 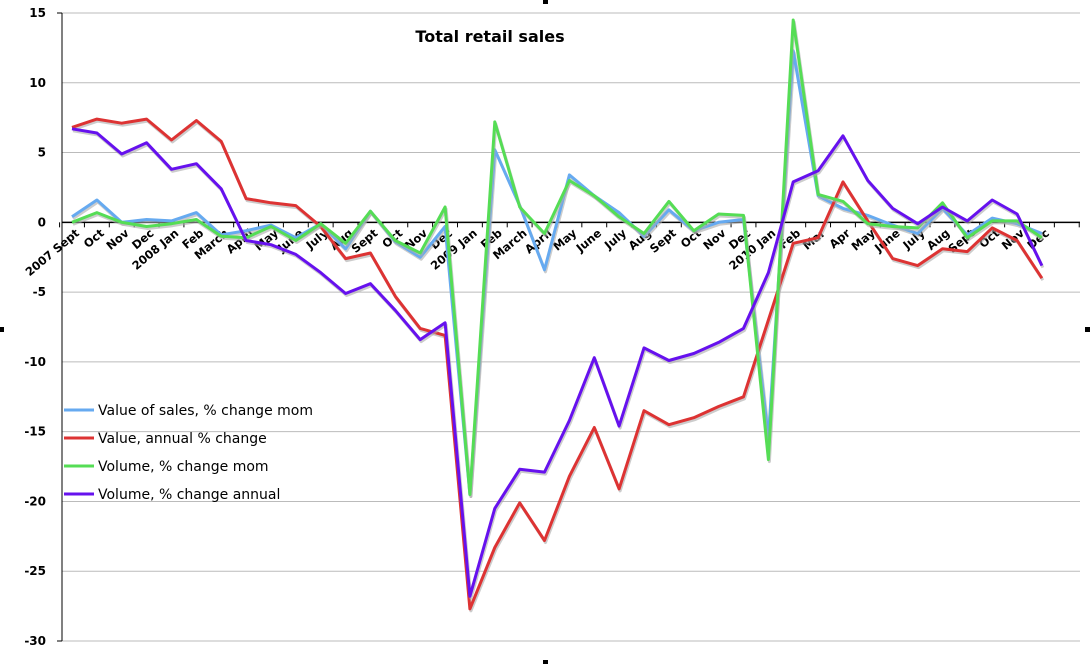 I want to click on handle-left, so click(x=2, y=329).